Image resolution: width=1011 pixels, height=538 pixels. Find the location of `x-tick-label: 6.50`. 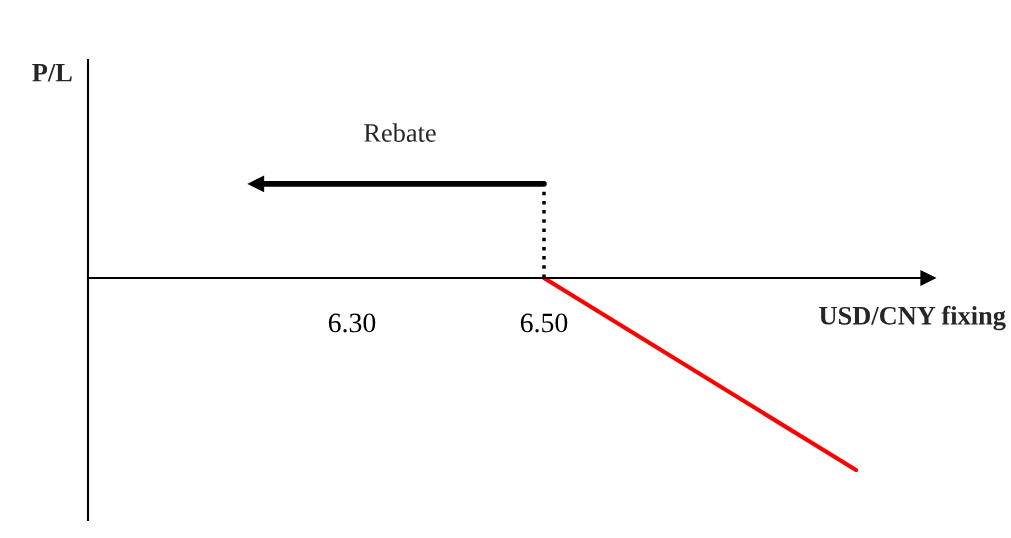

x-tick-label: 6.50 is located at coordinates (544, 323).